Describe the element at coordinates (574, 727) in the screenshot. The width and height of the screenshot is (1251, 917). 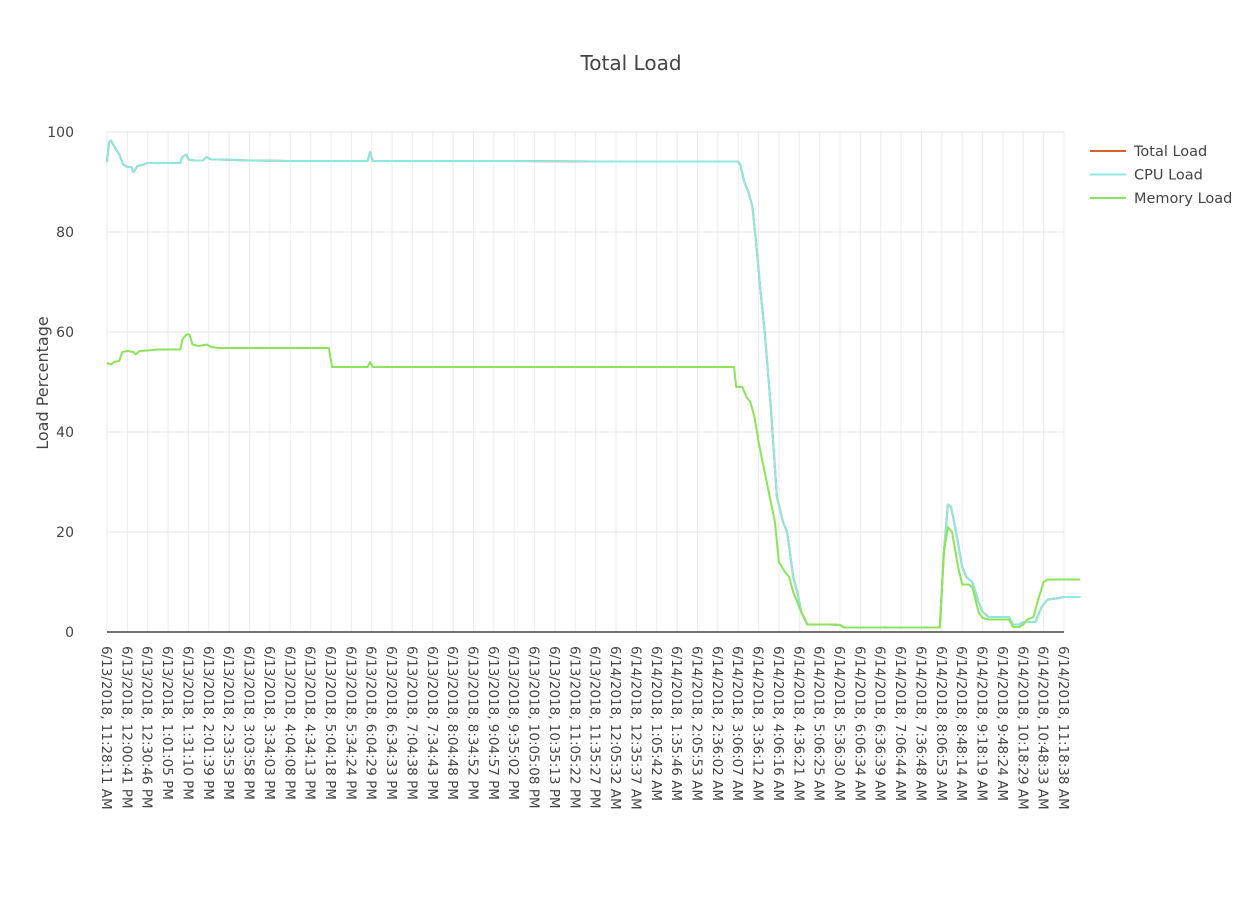
I see `x-tick-label: 6/13/2018, 11:05:22 PM` at that location.